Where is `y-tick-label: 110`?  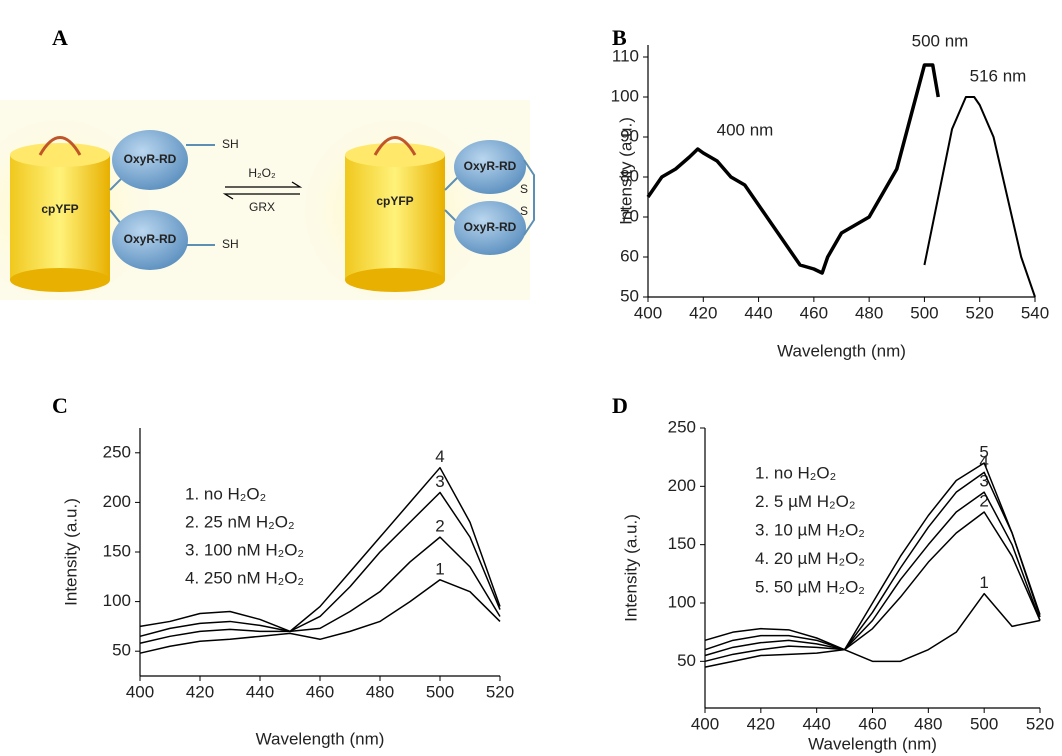 y-tick-label: 110 is located at coordinates (625, 55).